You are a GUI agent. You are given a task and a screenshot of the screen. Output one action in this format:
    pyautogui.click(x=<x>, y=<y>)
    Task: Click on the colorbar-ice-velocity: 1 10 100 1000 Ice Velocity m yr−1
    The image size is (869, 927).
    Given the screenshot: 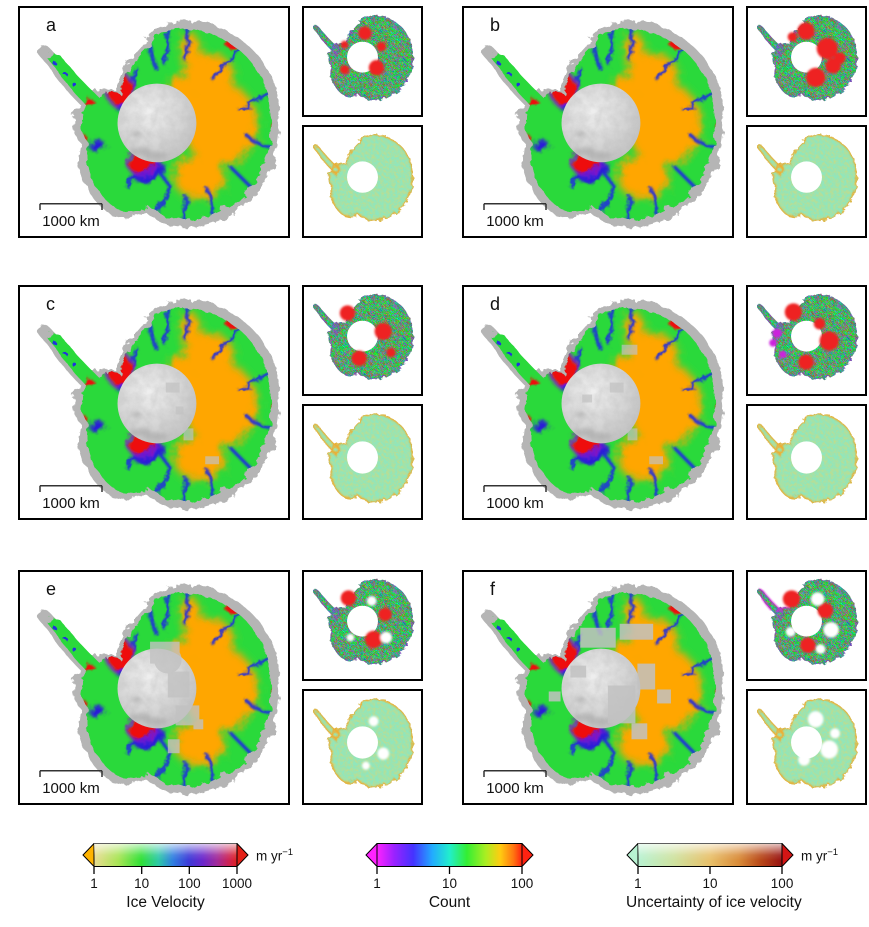 What is the action you would take?
    pyautogui.click(x=187, y=877)
    